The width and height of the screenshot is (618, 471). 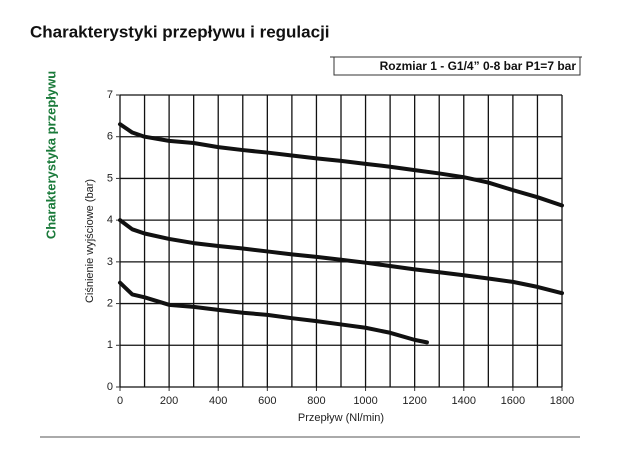 I want to click on y-tick-label: 6, so click(x=110, y=137).